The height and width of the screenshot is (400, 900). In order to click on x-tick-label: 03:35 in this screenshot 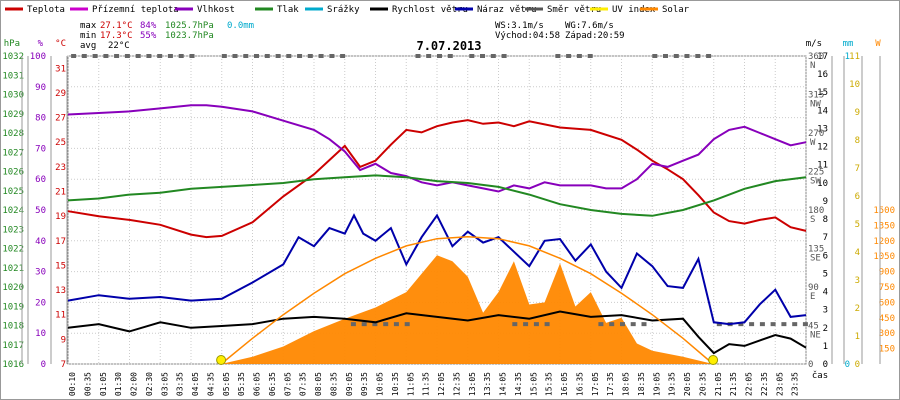, I will do `click(180, 384)`.